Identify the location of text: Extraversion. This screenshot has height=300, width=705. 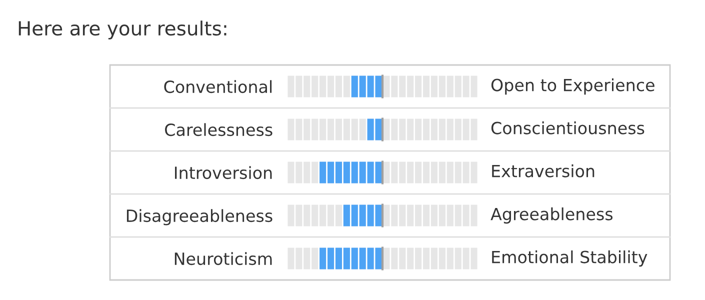
(543, 171).